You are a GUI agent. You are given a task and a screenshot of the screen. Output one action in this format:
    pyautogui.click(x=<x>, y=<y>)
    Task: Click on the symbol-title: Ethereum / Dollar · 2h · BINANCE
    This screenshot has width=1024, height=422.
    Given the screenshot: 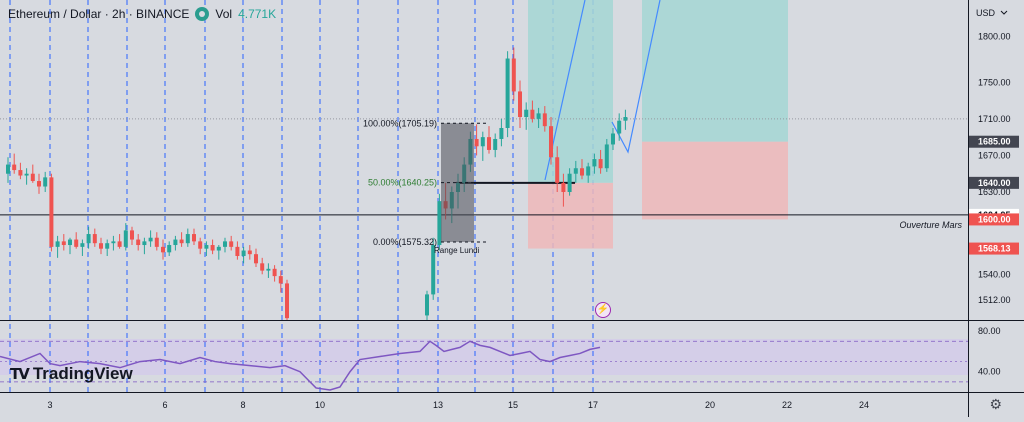 What is the action you would take?
    pyautogui.click(x=99, y=14)
    